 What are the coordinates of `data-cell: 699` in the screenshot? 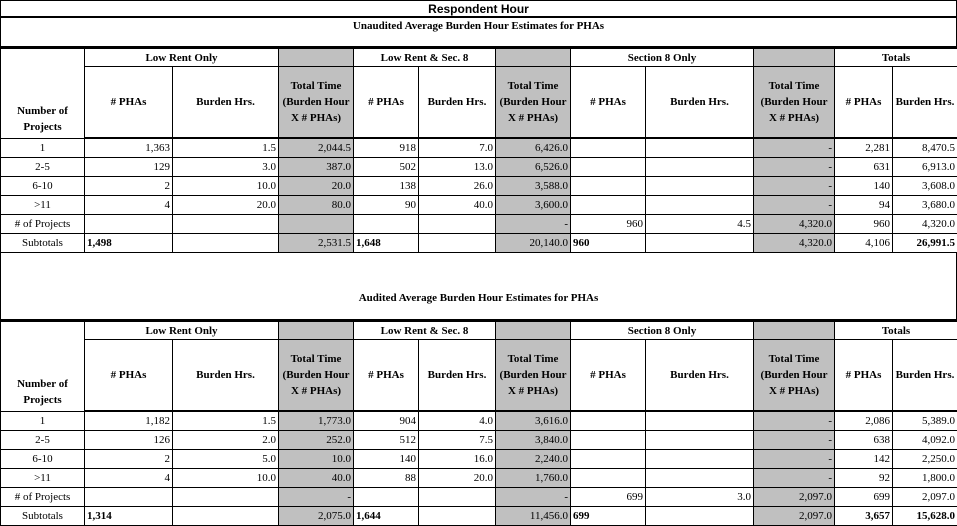 It's located at (864, 497).